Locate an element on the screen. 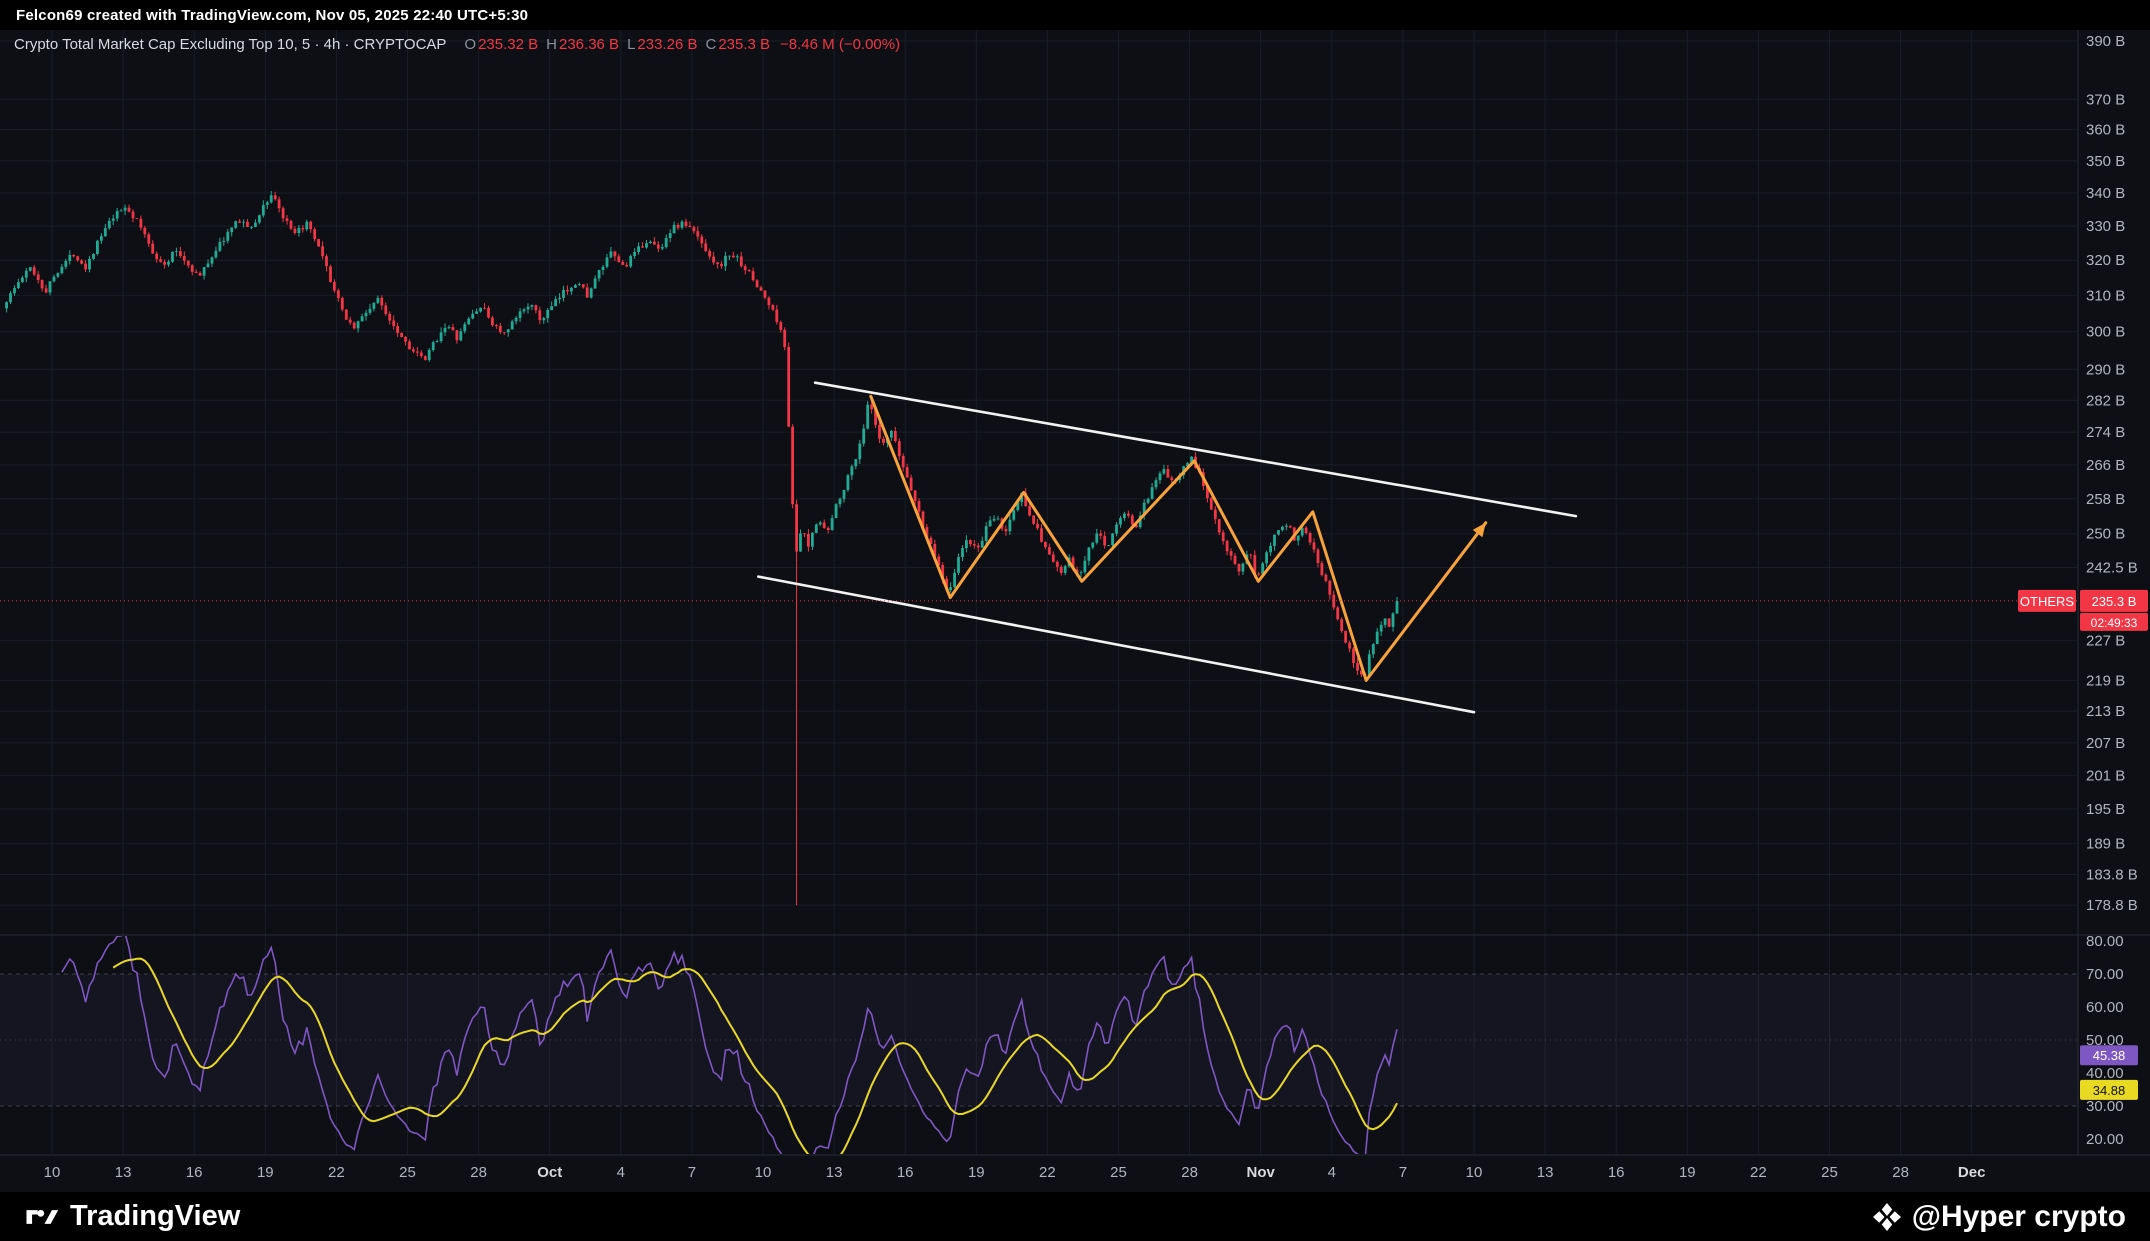 This screenshot has width=2150, height=1241. ohlc-low-value: 233.26 B is located at coordinates (667, 44).